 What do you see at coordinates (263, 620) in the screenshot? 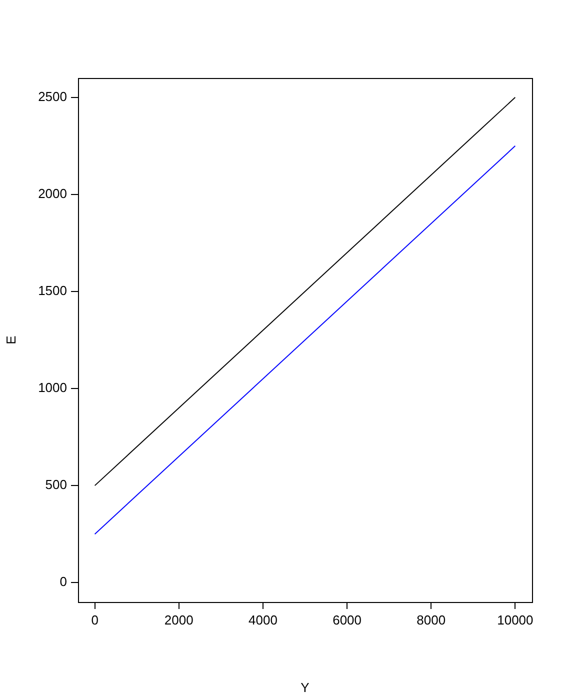
I see `x-tick-label: 4000` at bounding box center [263, 620].